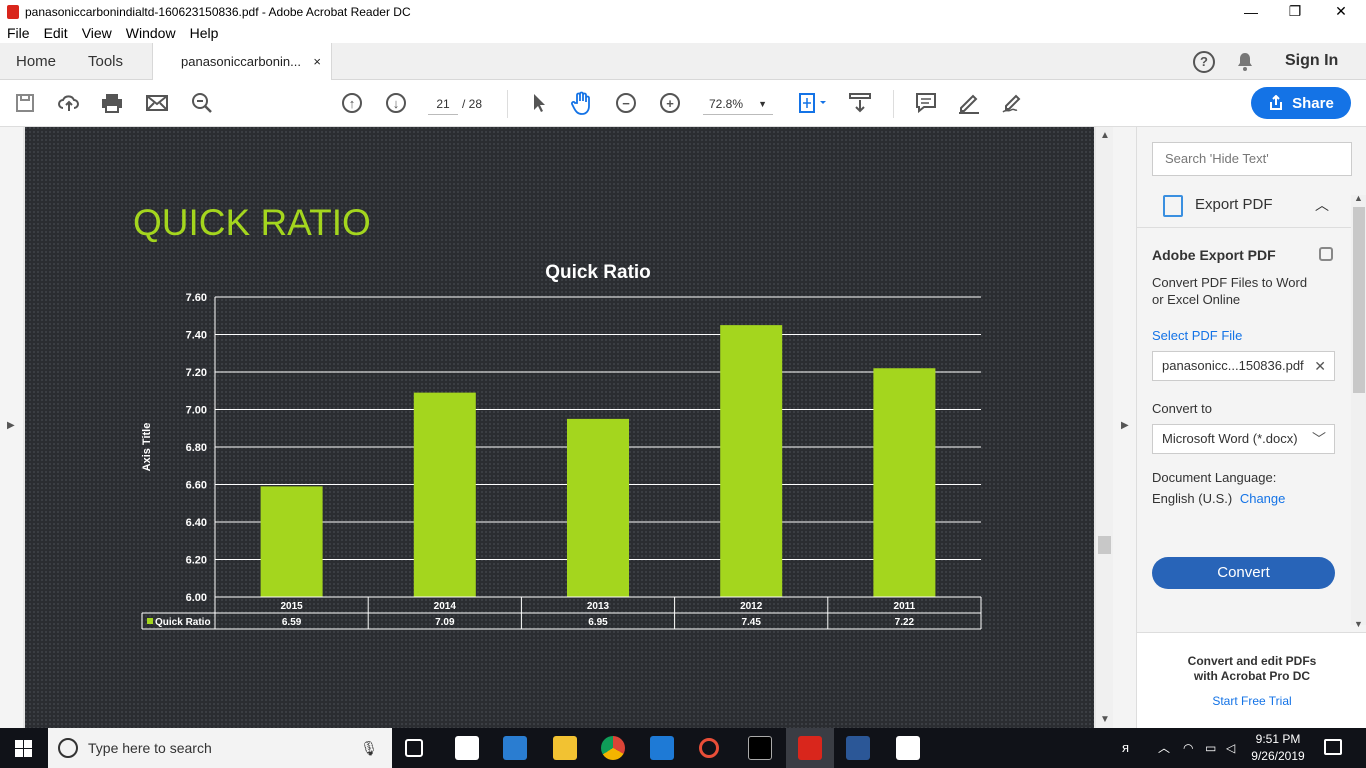  I want to click on terminal-icon, so click(760, 748).